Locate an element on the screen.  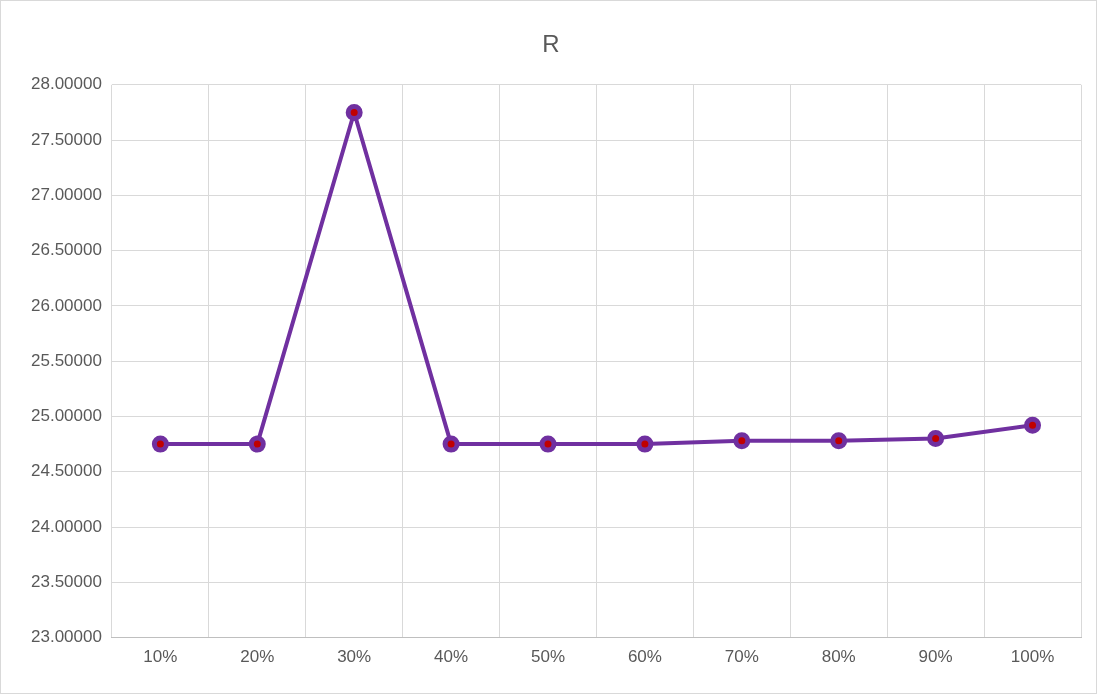
x-tick-label: 30% is located at coordinates (354, 657).